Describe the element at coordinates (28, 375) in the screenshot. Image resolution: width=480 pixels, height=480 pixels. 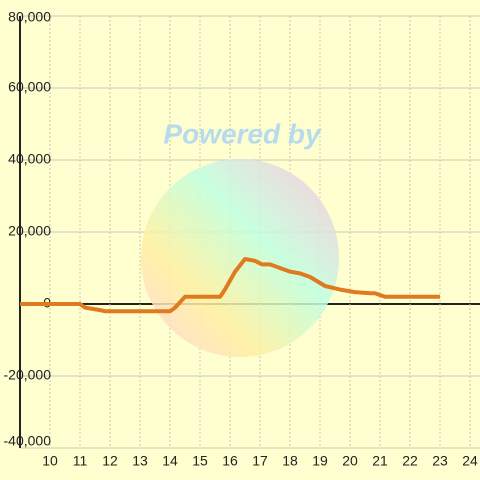
I see `y-tick-label: -20,000` at that location.